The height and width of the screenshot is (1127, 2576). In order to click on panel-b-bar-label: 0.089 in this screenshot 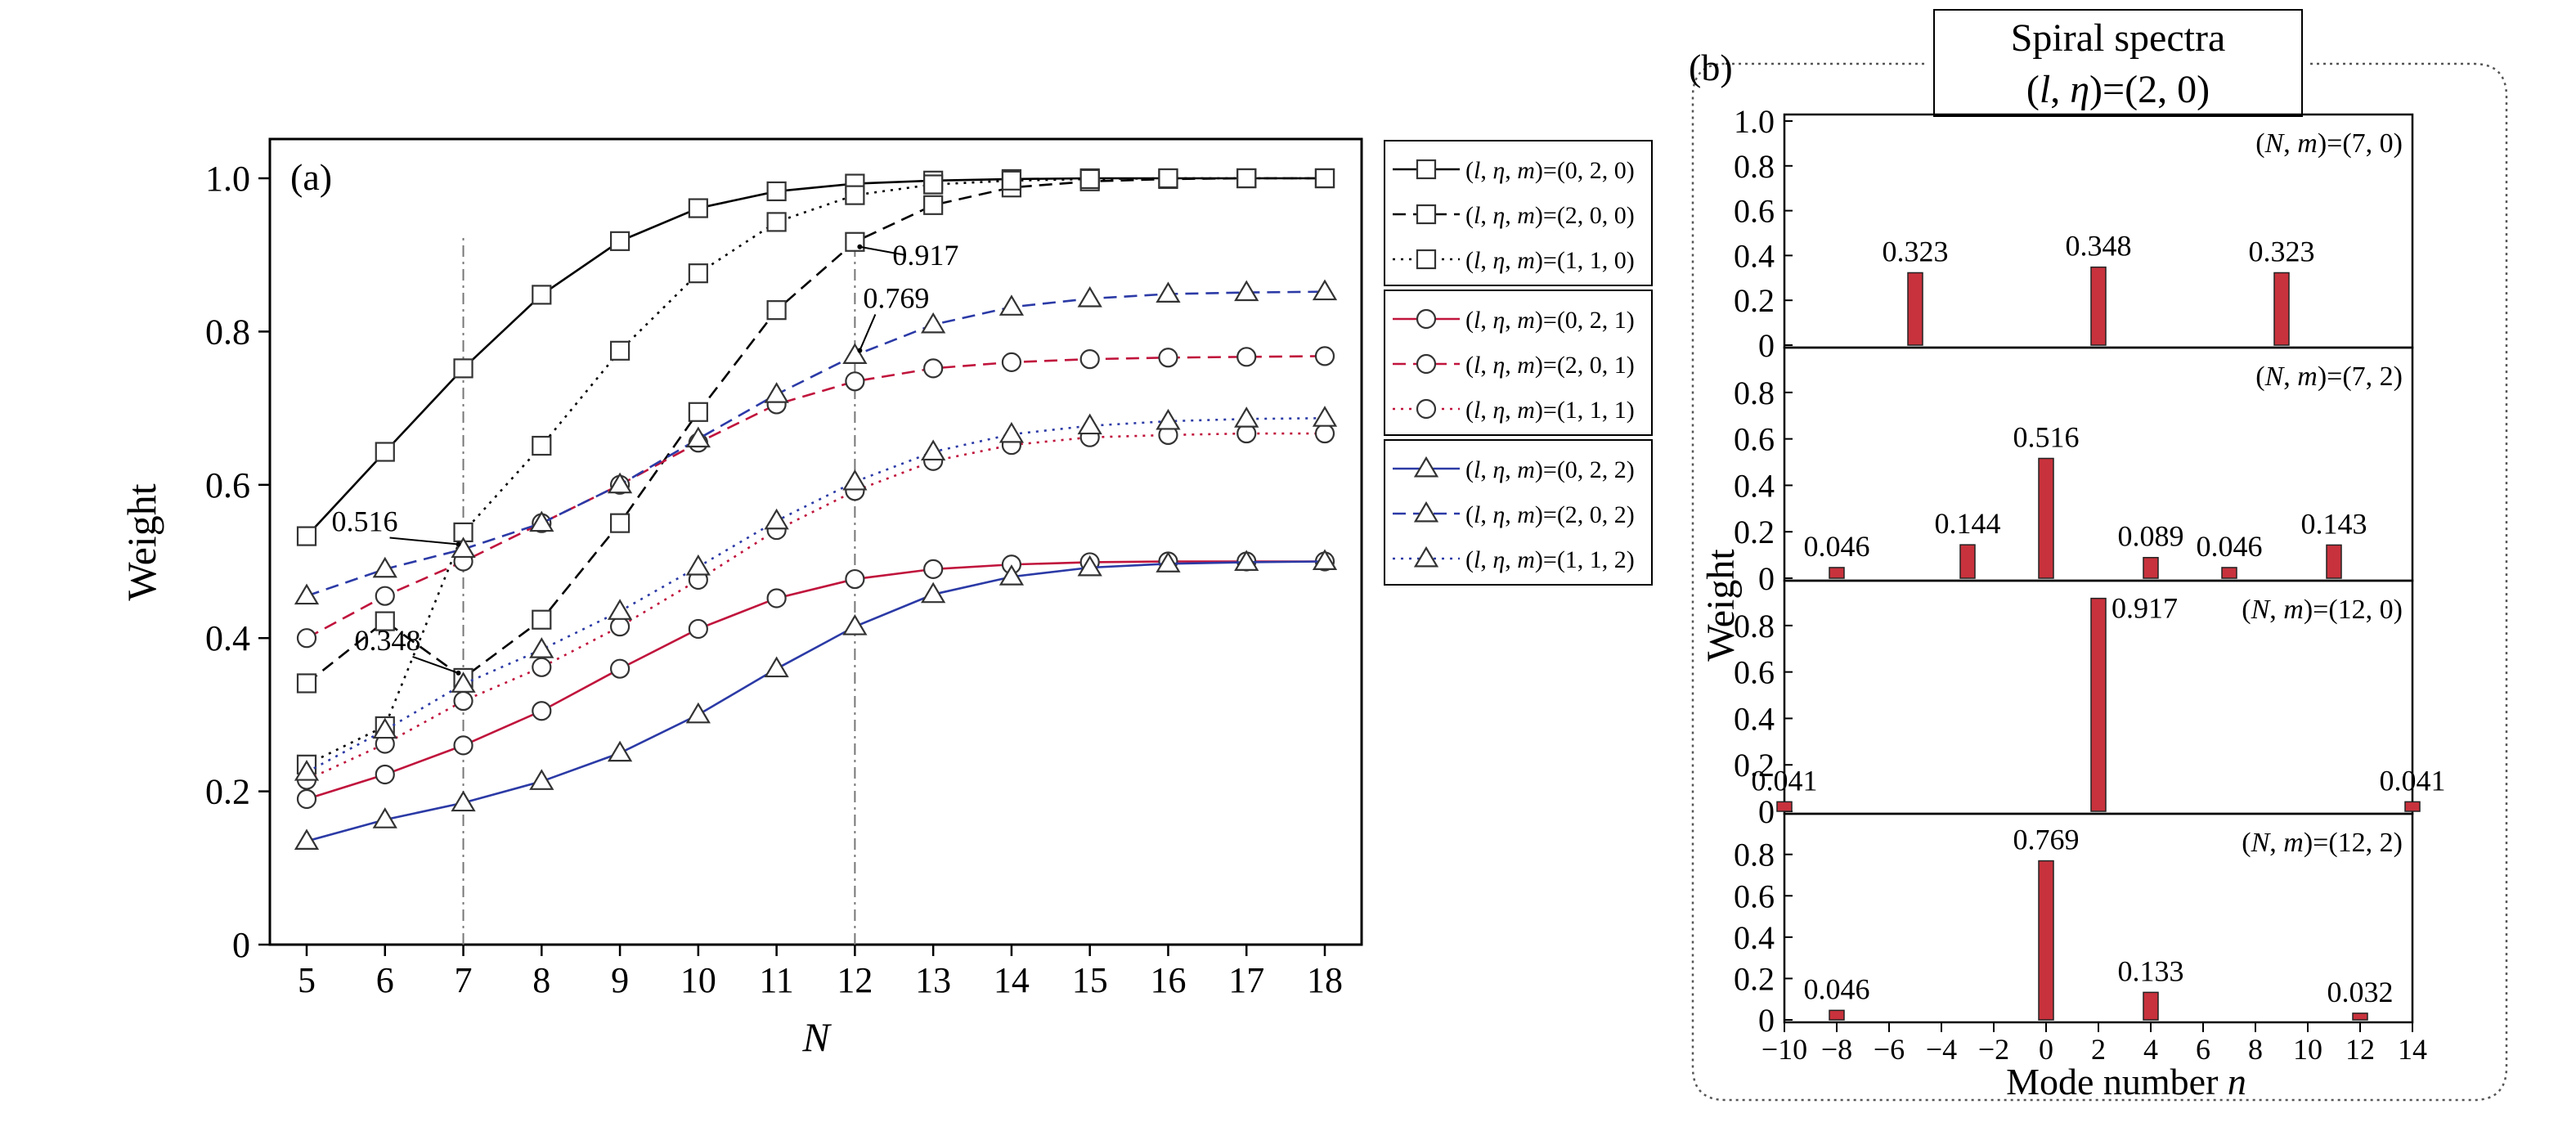, I will do `click(2151, 536)`.